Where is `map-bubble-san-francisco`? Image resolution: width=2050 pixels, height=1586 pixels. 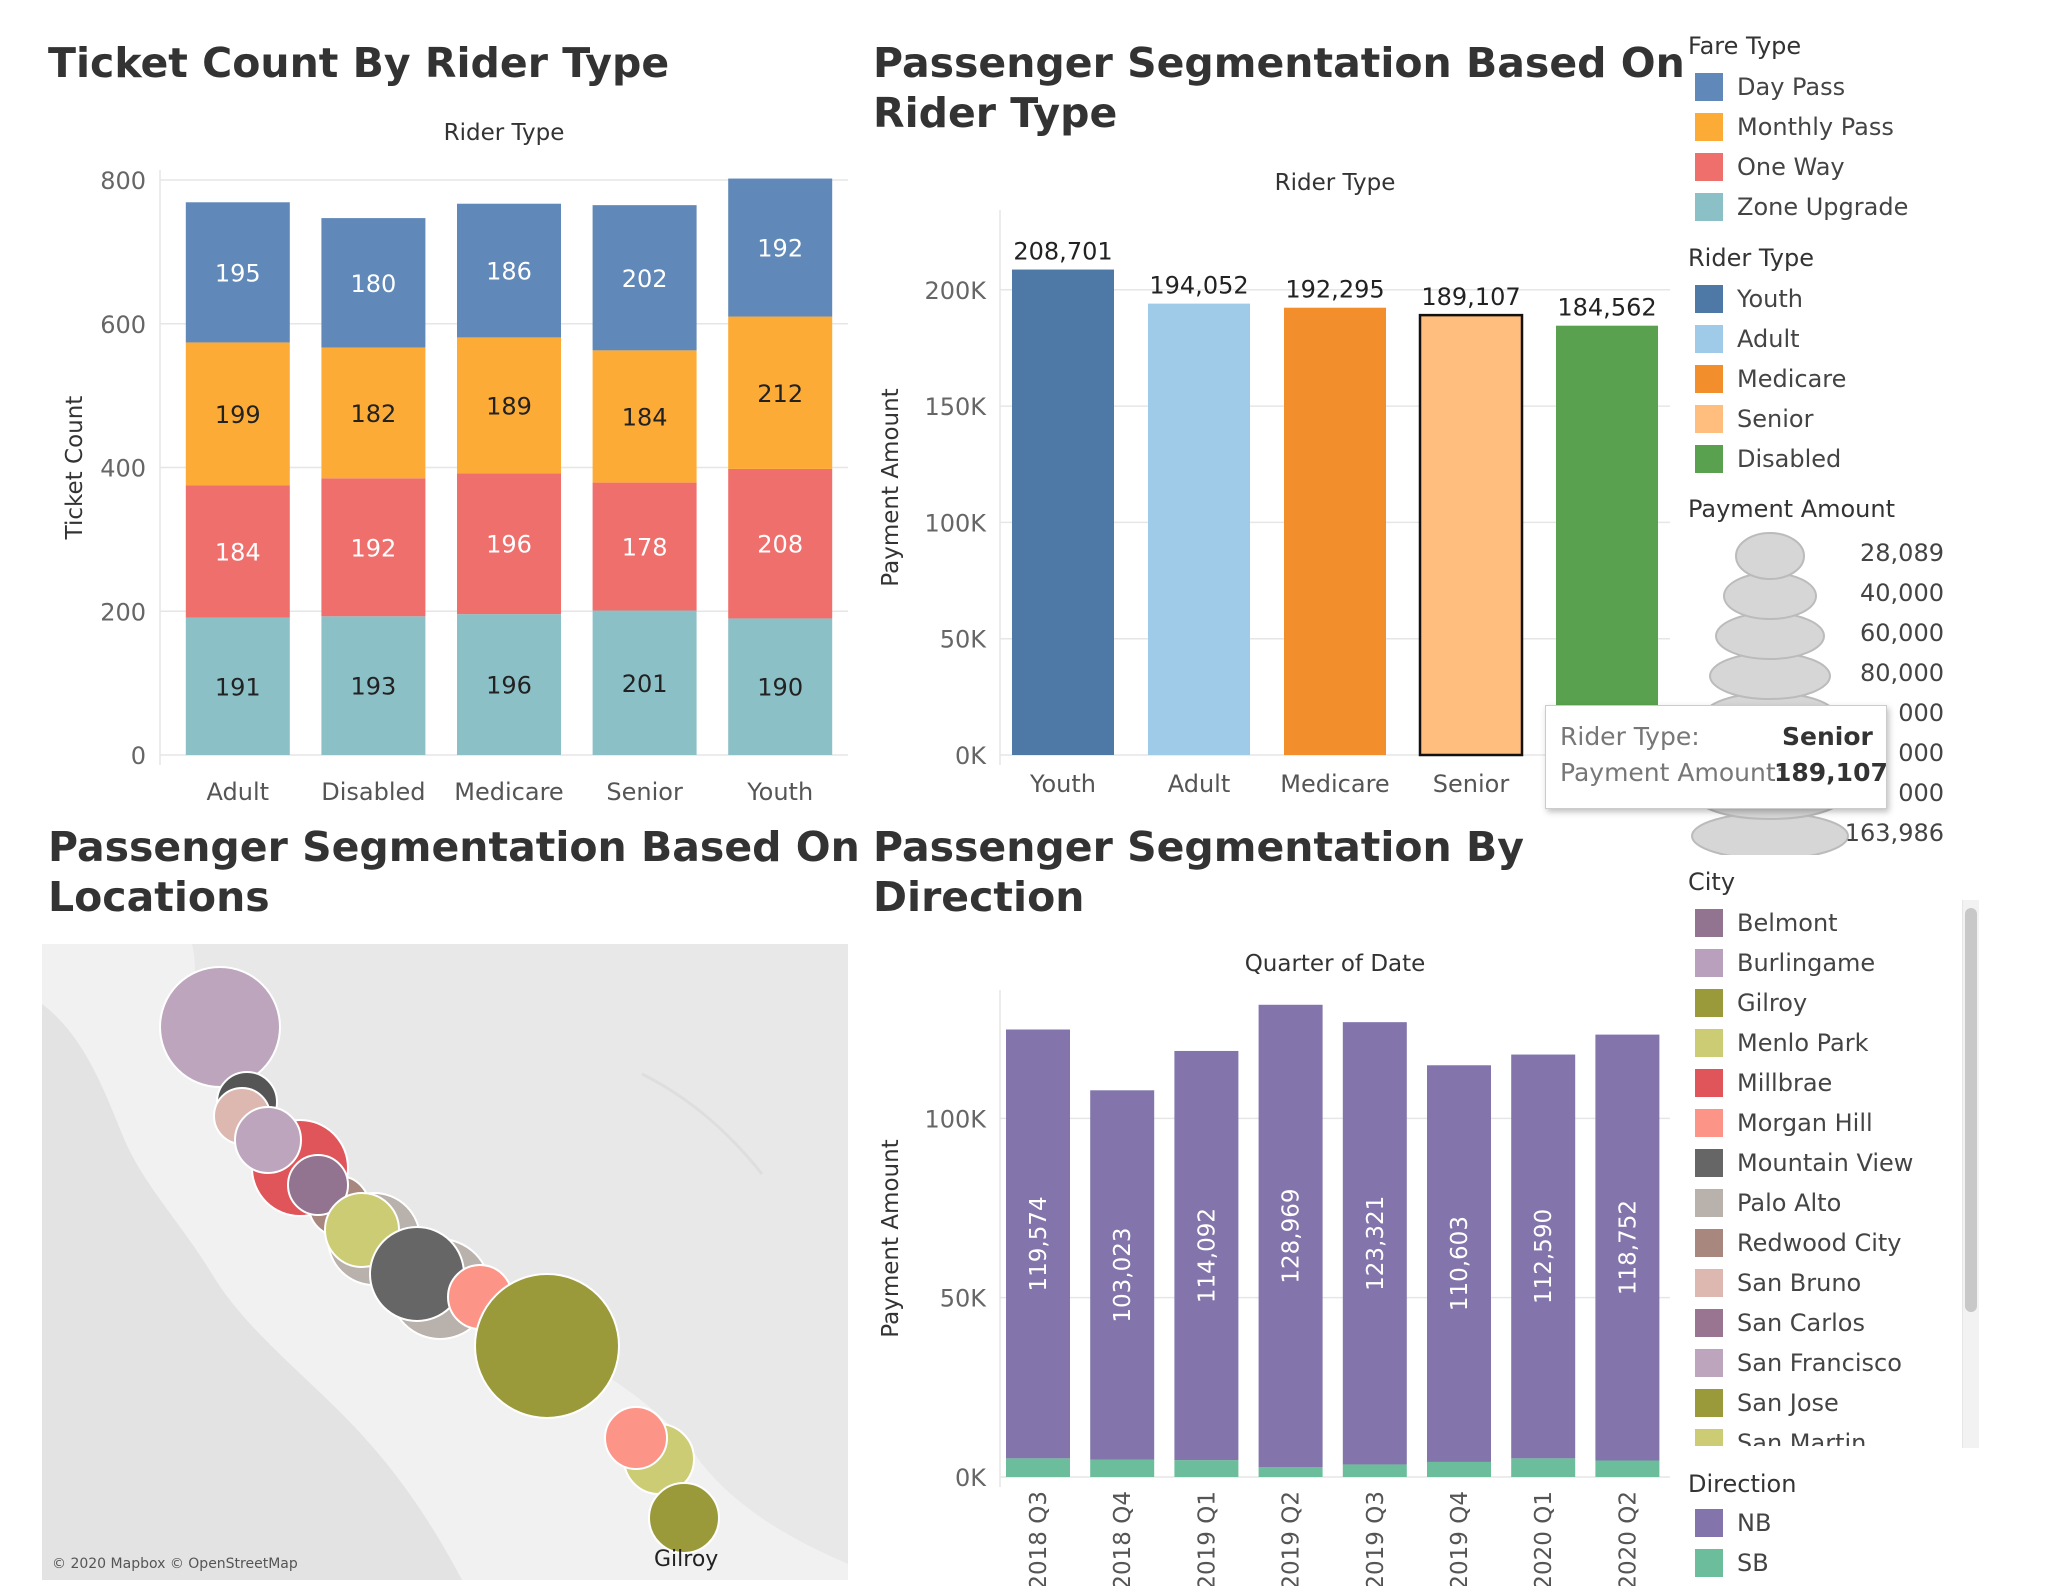
map-bubble-san-francisco is located at coordinates (220, 1027).